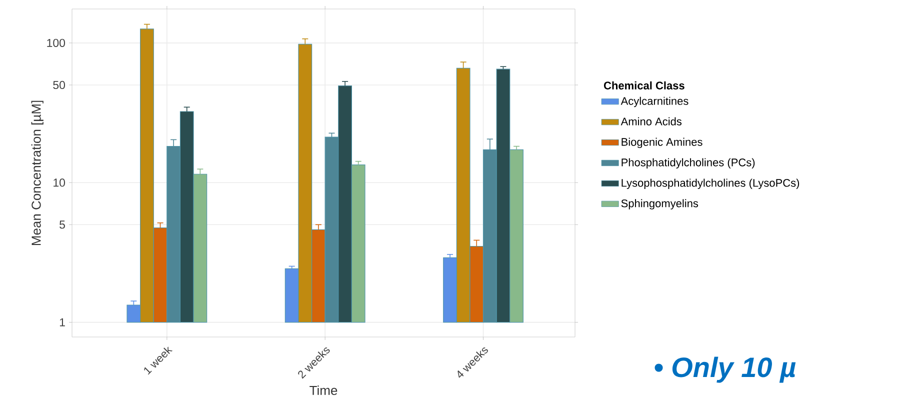 This screenshot has height=419, width=905. What do you see at coordinates (688, 163) in the screenshot?
I see `legend-label: Phosphatidylcholines (PCs)` at bounding box center [688, 163].